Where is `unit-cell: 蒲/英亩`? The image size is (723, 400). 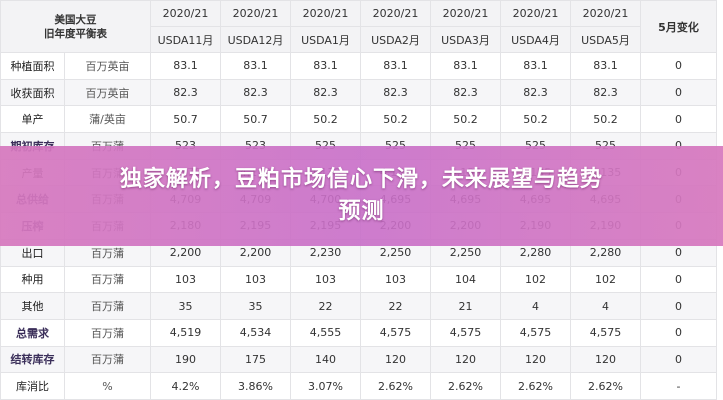
unit-cell: 蒲/英亩 is located at coordinates (107, 119).